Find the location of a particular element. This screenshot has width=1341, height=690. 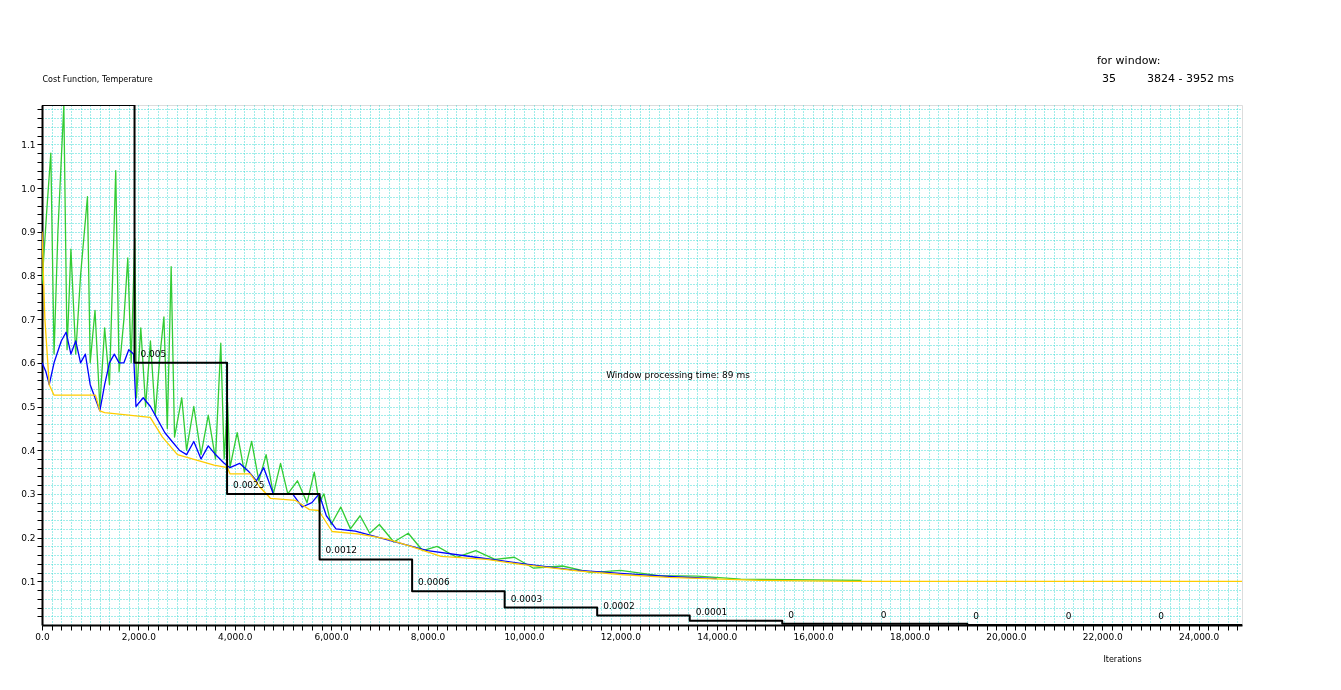

x-tick-label: 12,000.0 is located at coordinates (621, 636).